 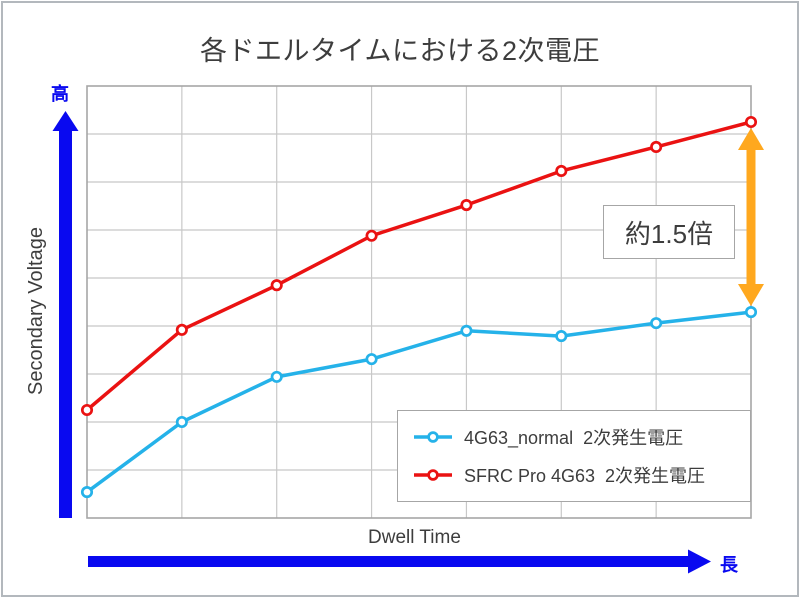 I want to click on legend-box: 4G63_normal 2次発生電圧 SFRC Pro 4G63 2次発生電圧, so click(x=574, y=456).